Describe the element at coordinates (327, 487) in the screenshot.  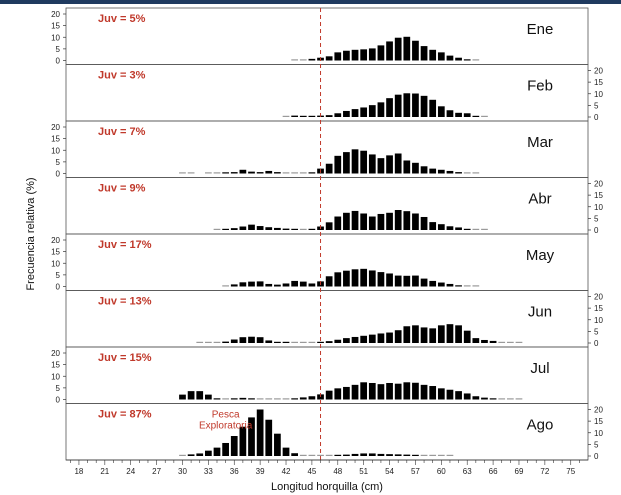
I see `x-axis-label: Longitud horquilla (cm)` at that location.